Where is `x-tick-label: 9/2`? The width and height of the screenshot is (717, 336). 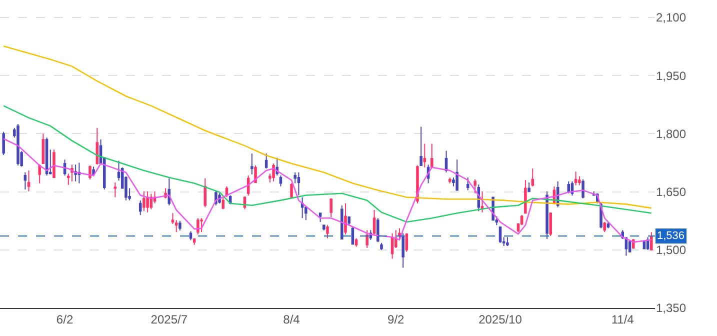 x-tick-label: 9/2 is located at coordinates (396, 319).